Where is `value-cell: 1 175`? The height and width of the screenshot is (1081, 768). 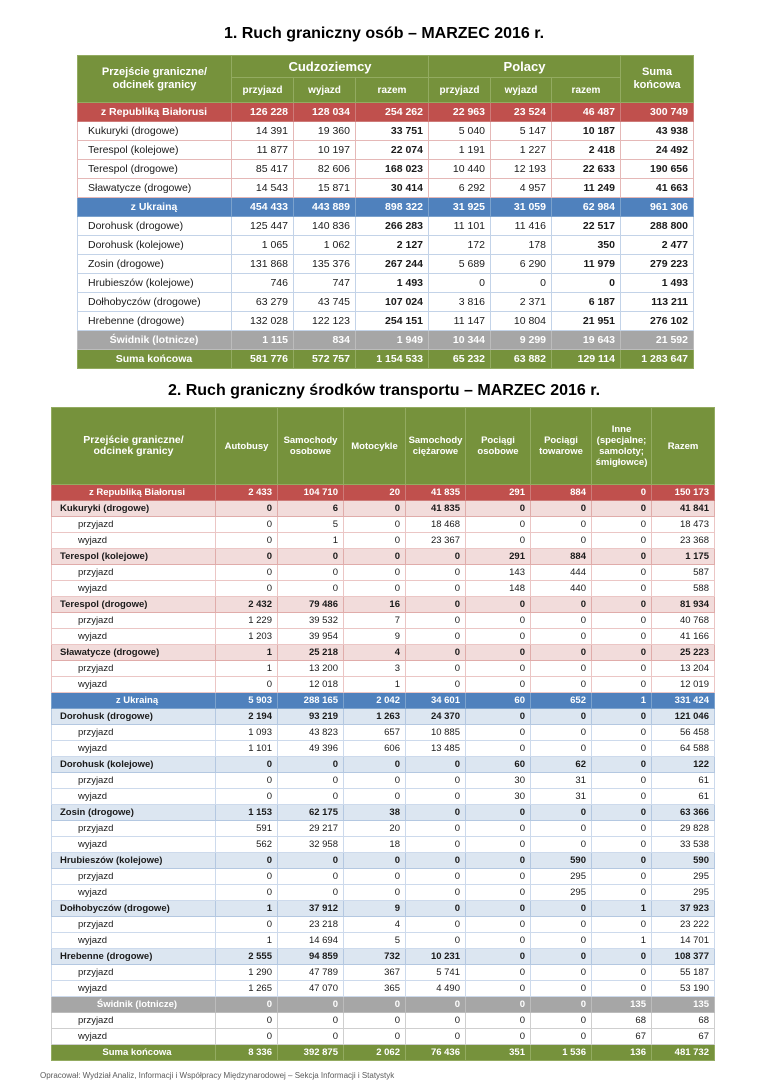 value-cell: 1 175 is located at coordinates (683, 556).